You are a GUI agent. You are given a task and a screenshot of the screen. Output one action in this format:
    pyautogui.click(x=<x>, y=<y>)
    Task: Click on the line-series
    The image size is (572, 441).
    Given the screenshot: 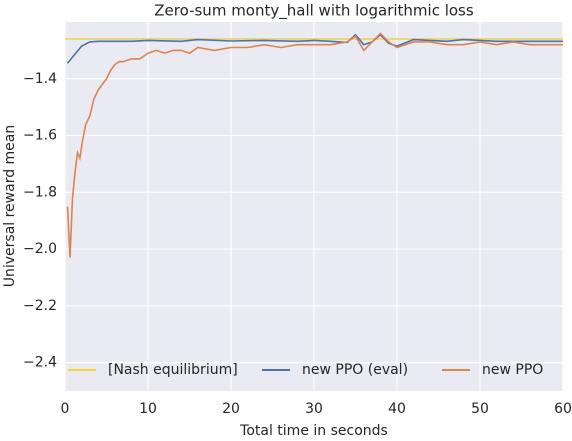 What is the action you would take?
    pyautogui.click(x=314, y=48)
    